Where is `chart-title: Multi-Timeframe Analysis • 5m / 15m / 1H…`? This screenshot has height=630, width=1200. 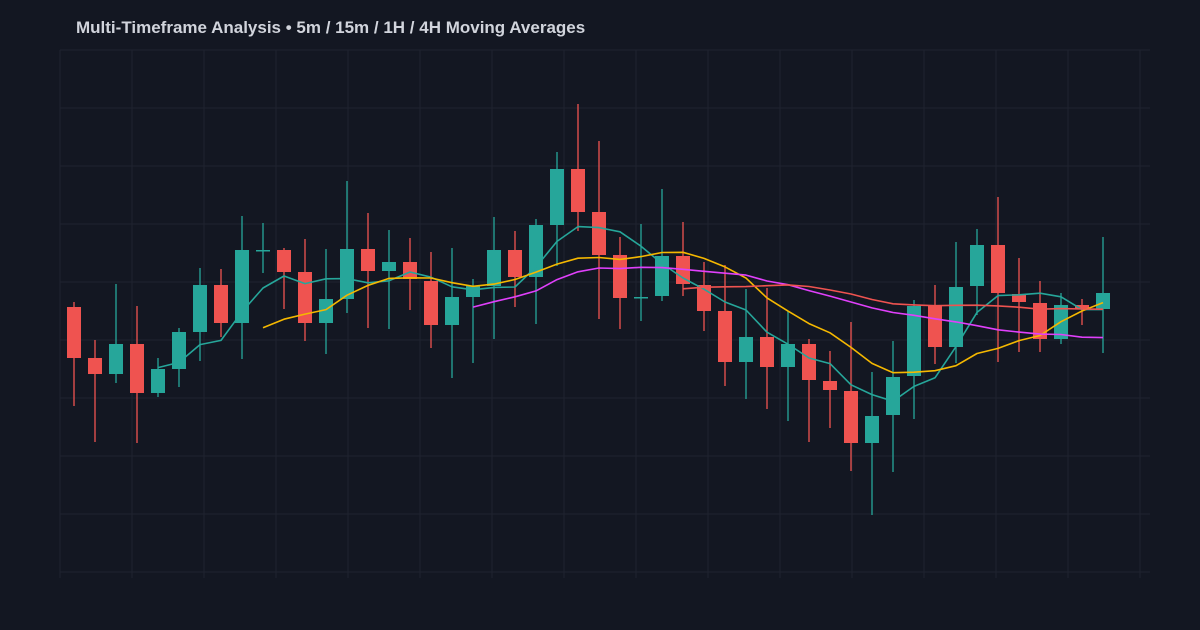
chart-title: Multi-Timeframe Analysis • 5m / 15m / 1H… is located at coordinates (331, 27).